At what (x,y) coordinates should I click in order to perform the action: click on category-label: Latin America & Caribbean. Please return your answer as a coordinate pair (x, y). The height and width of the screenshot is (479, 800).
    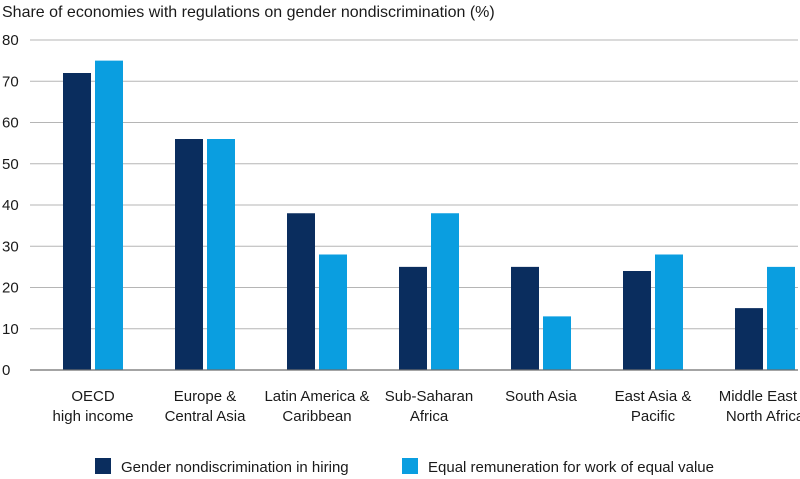
    Looking at the image, I should click on (316, 406).